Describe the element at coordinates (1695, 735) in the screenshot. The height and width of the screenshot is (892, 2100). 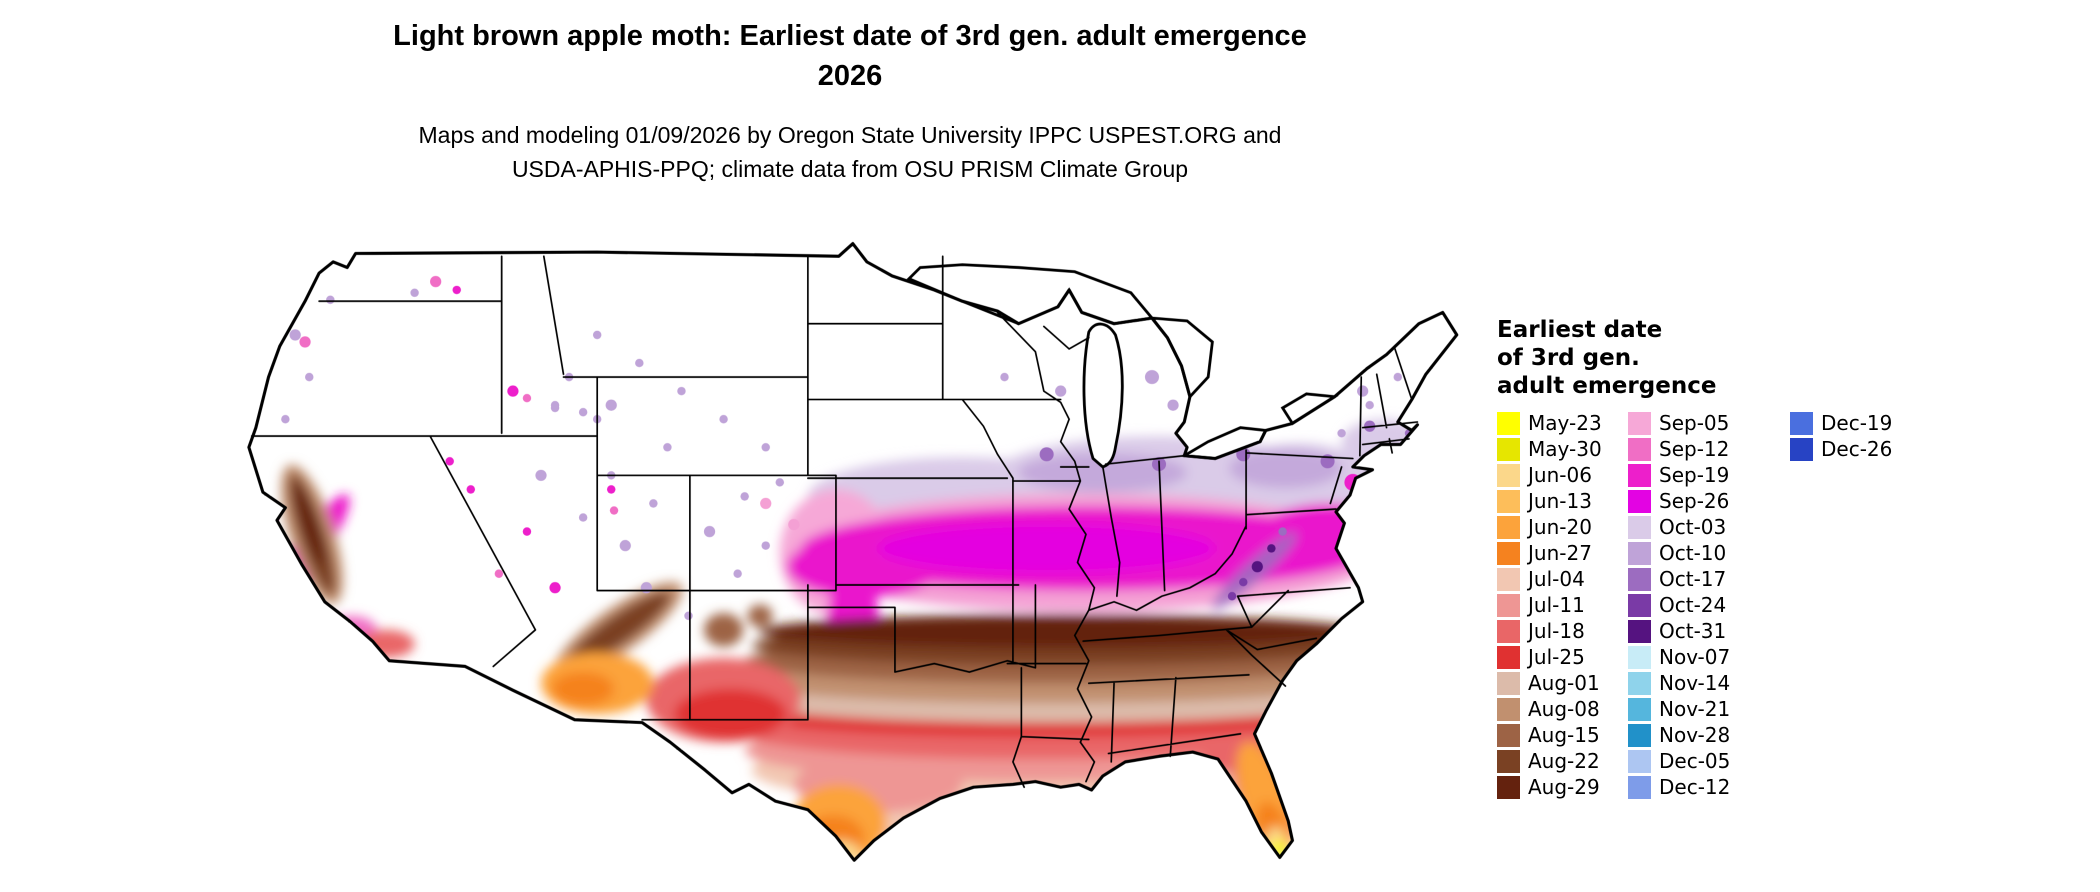
I see `legend-label: Nov-28` at that location.